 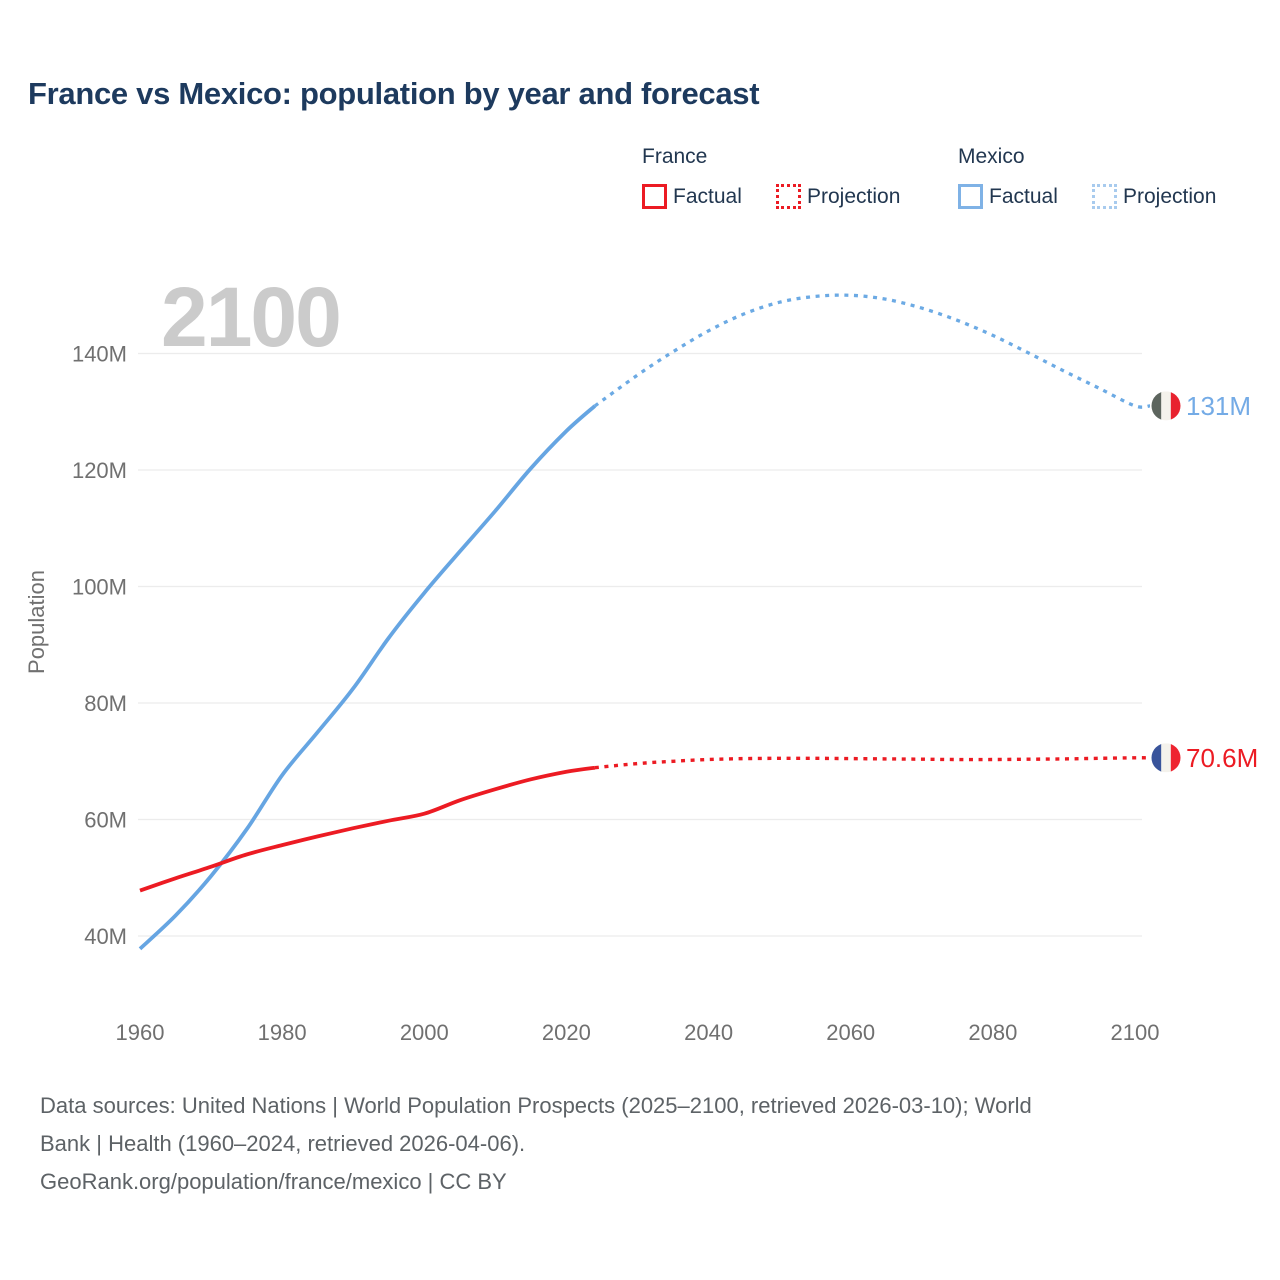 What do you see at coordinates (872, 763) in the screenshot?
I see `series-france-projection-line` at bounding box center [872, 763].